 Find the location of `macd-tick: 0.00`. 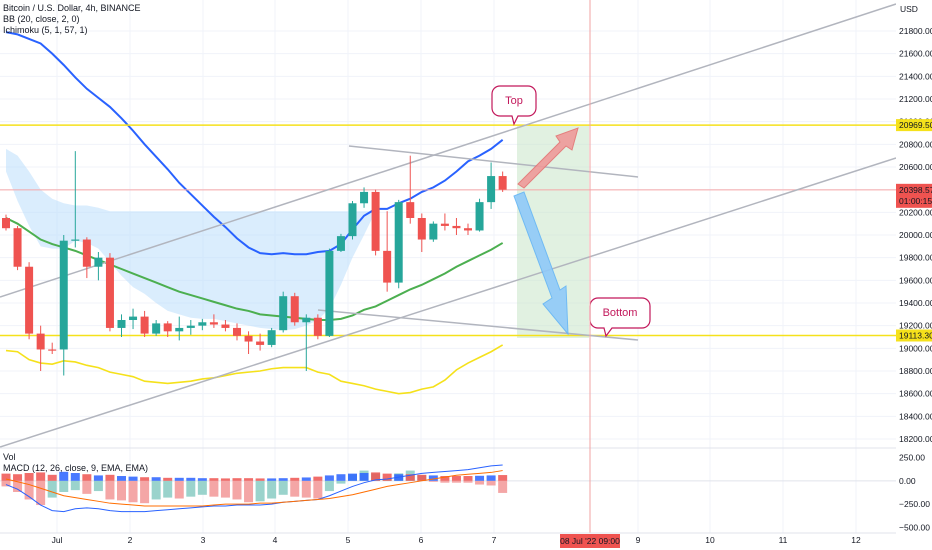

macd-tick: 0.00 is located at coordinates (907, 481).